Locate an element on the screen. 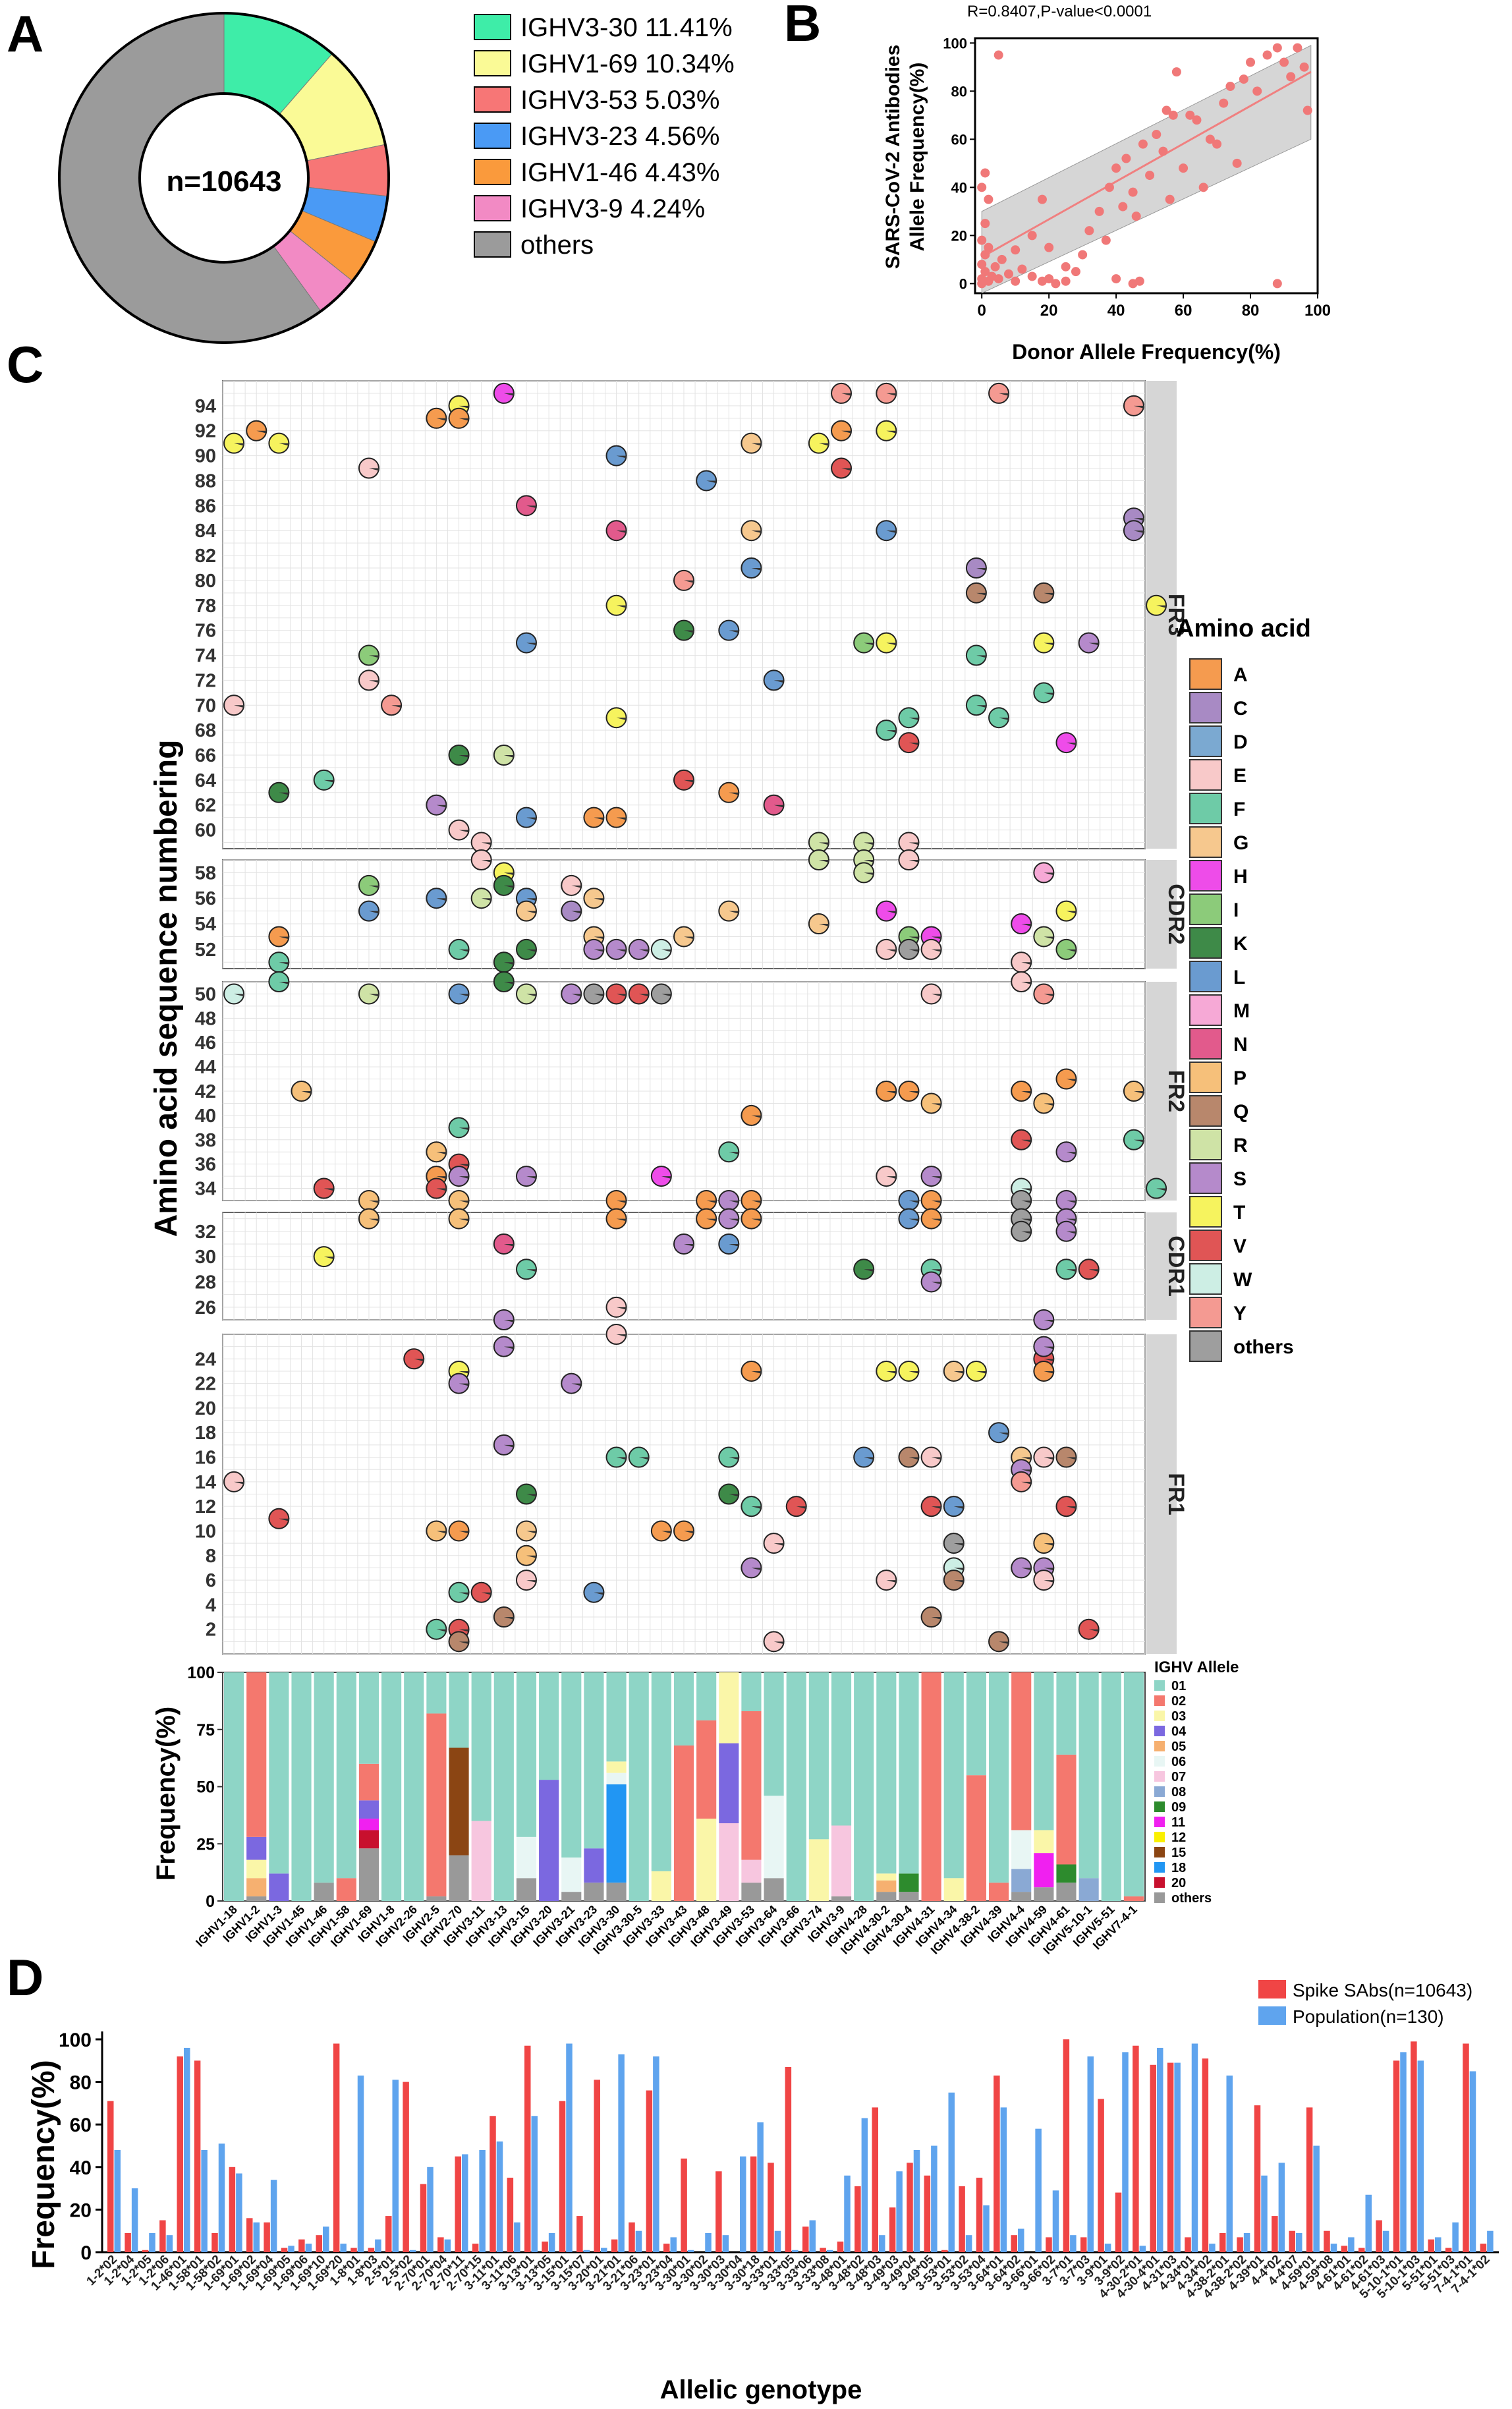 The height and width of the screenshot is (2409, 1512). scatter-ylabel-2: Allele Frequency(%) is located at coordinates (917, 158).